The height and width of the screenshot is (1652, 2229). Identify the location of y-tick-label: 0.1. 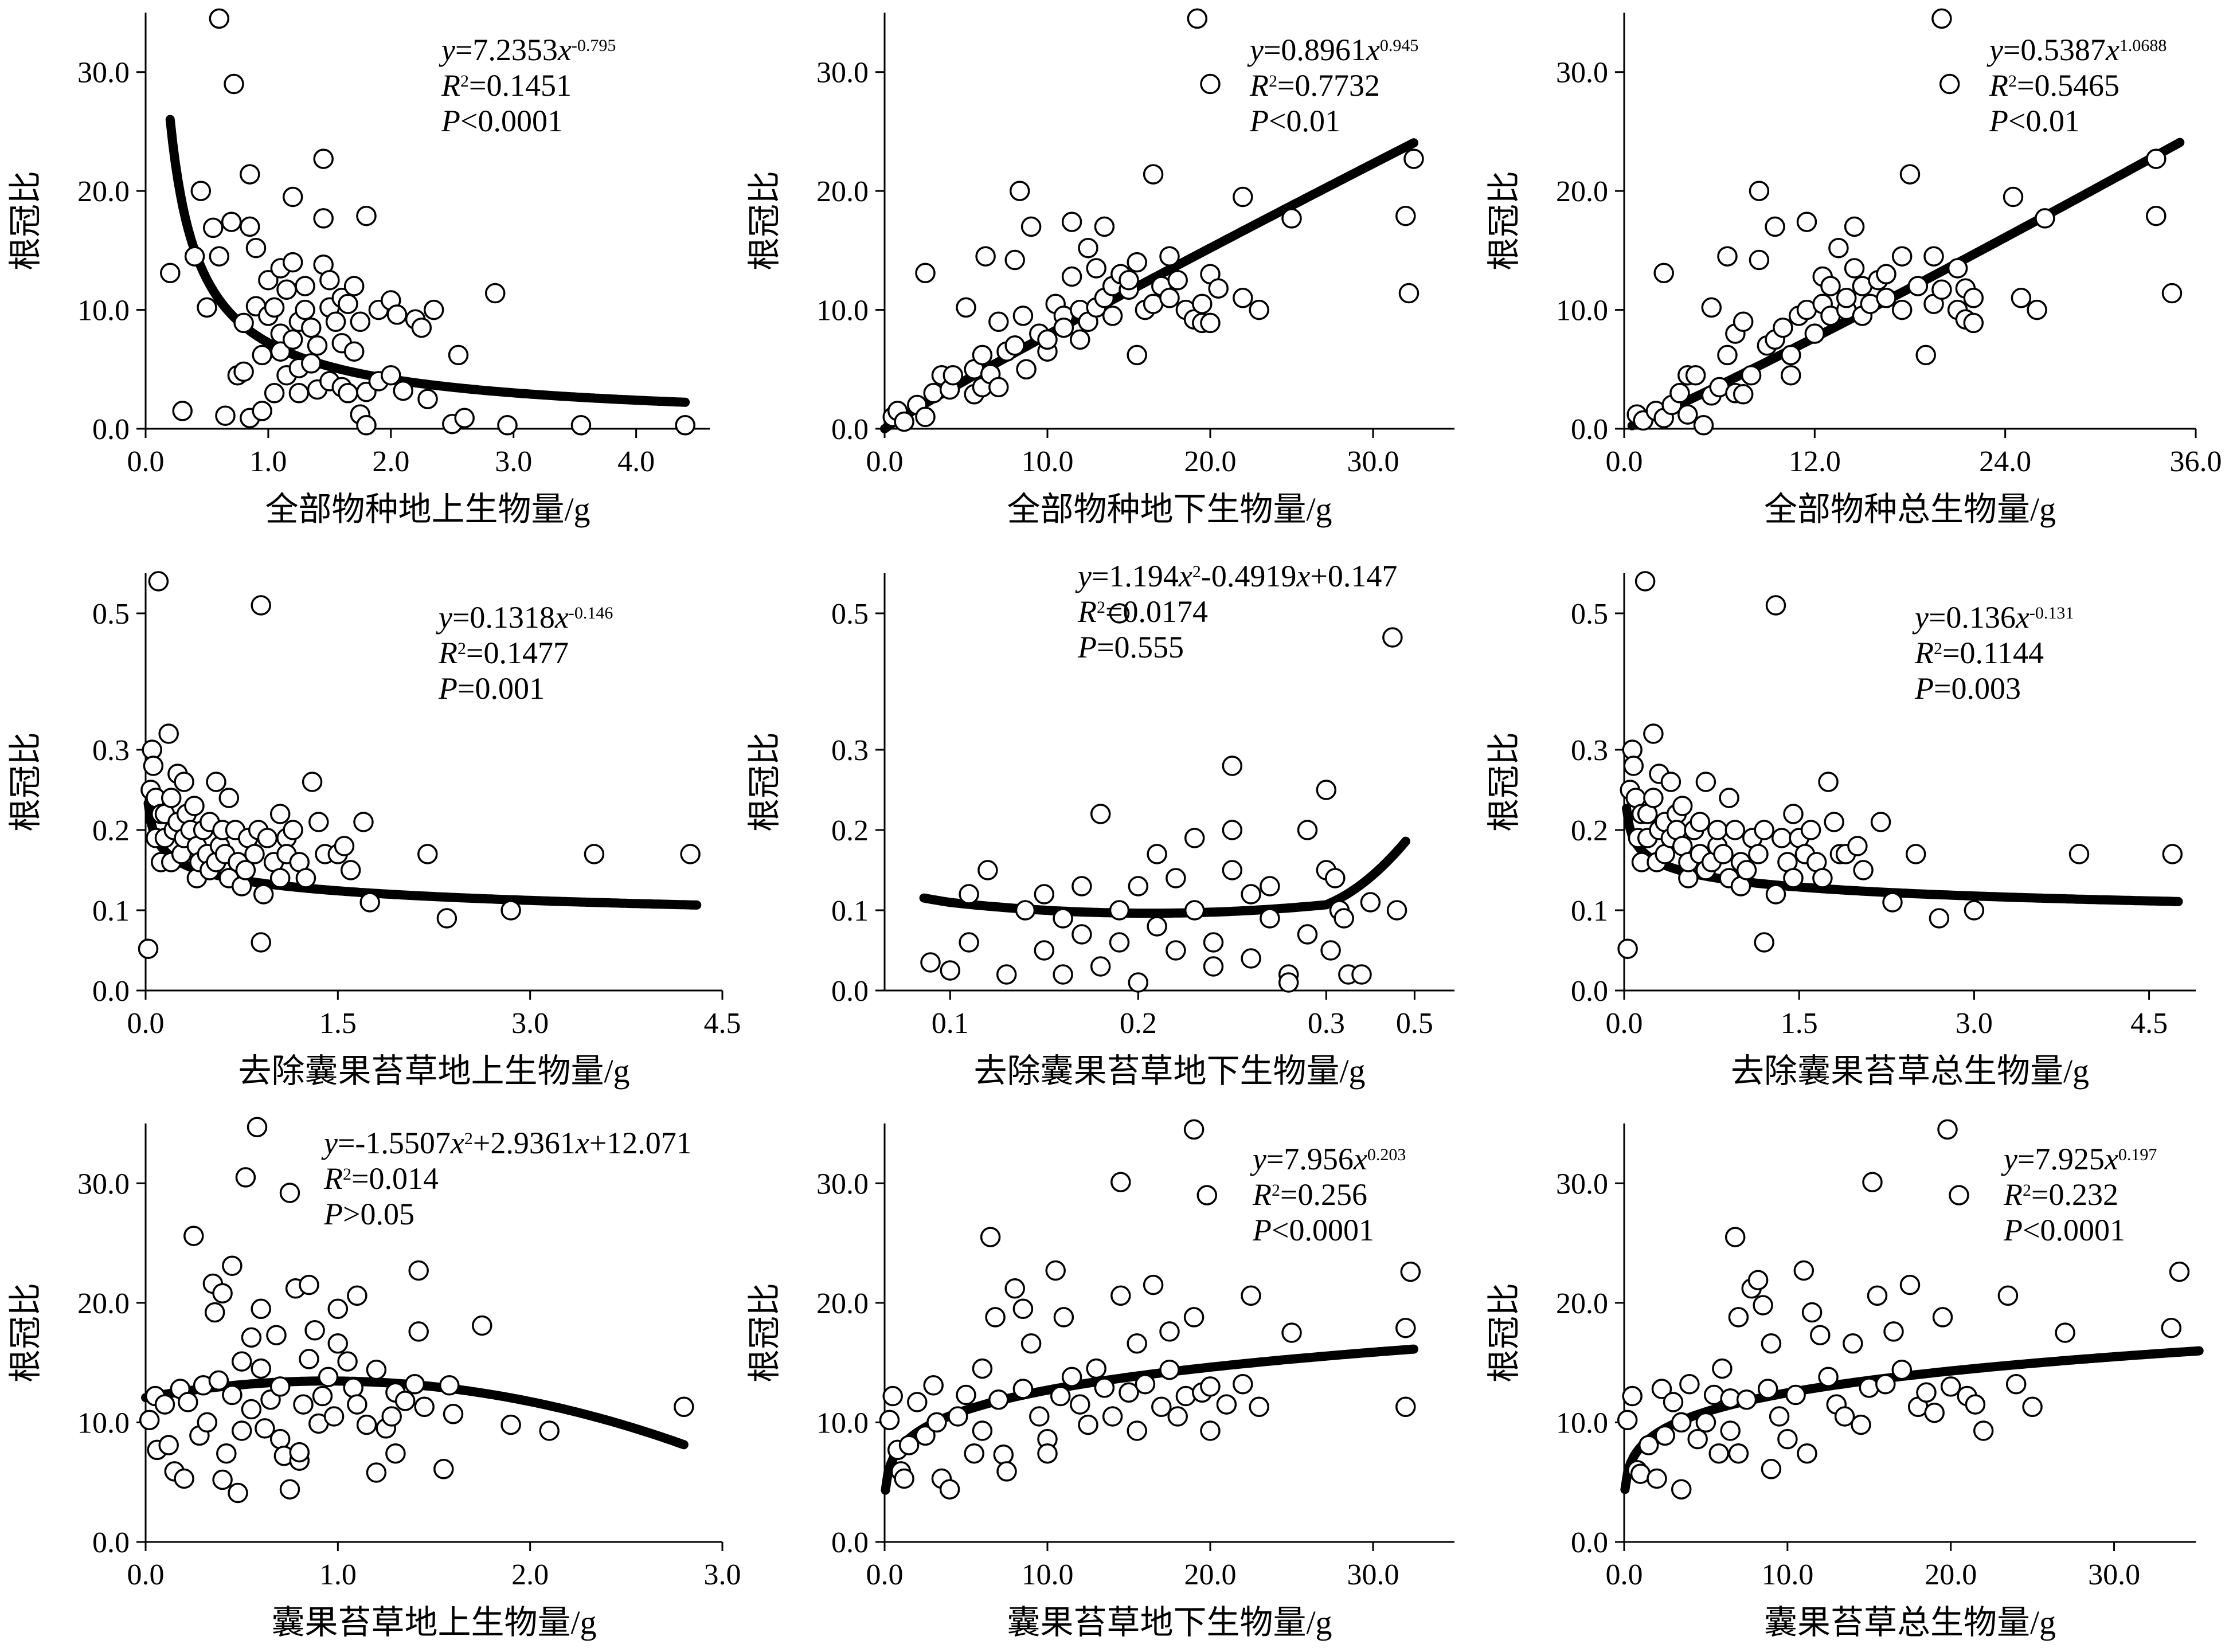
(850, 911).